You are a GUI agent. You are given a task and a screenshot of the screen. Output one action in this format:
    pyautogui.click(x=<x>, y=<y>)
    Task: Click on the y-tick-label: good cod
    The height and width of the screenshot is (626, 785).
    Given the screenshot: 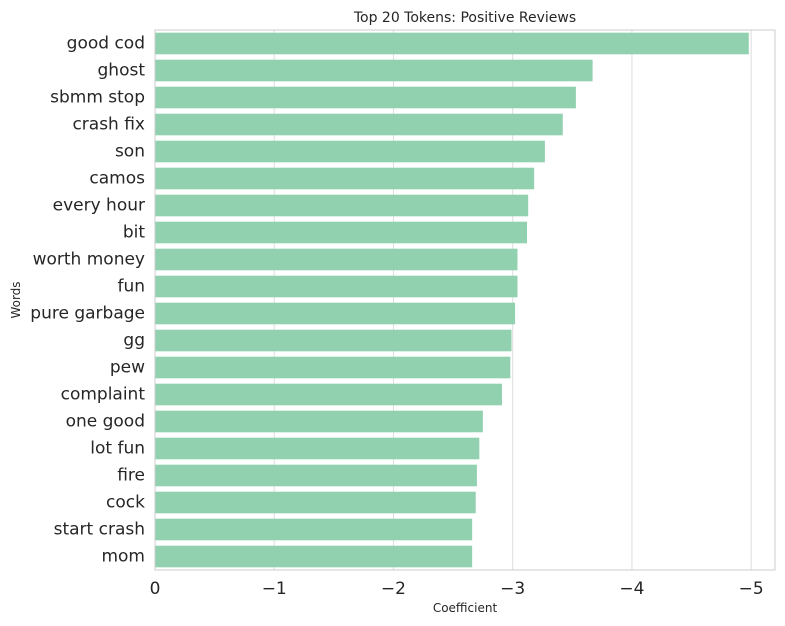 What is the action you would take?
    pyautogui.click(x=106, y=44)
    